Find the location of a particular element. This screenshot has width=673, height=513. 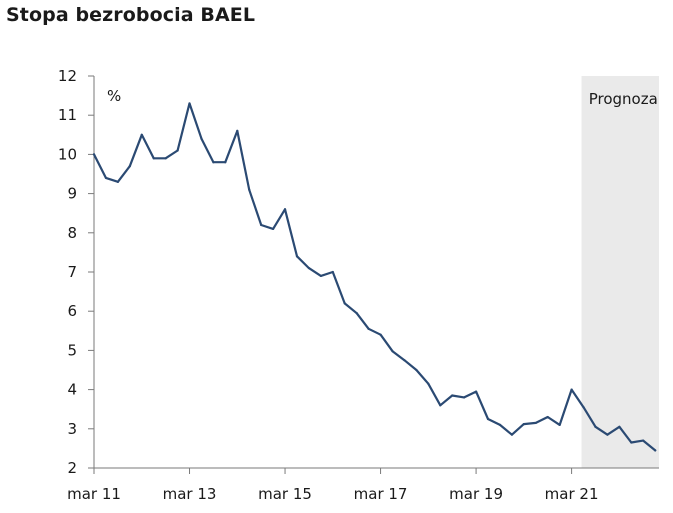

x-axis: mar 11 mar 13 mar 15 mar 17 mar 19 mar 21 is located at coordinates (363, 485).